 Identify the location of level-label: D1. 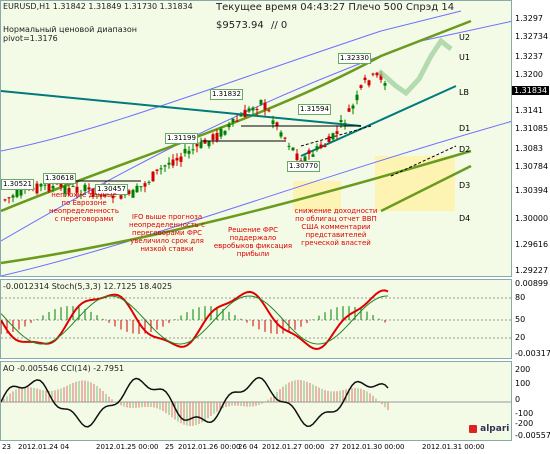
(465, 128).